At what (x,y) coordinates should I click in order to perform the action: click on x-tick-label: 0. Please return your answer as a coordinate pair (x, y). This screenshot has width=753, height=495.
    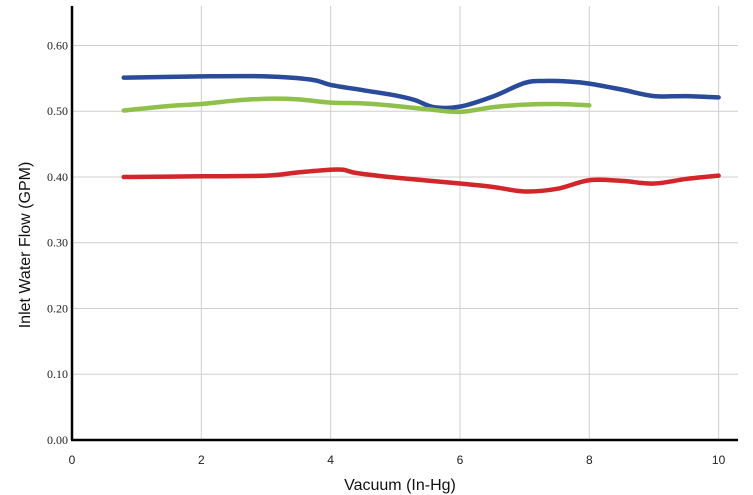
    Looking at the image, I should click on (72, 460).